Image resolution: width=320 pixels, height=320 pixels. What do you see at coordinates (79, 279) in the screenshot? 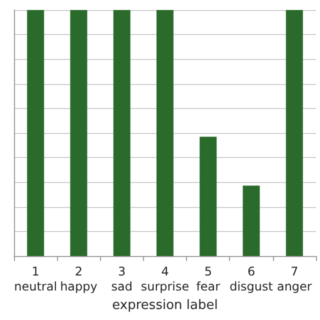
I see `x-tick-label: 2 happy` at bounding box center [79, 279].